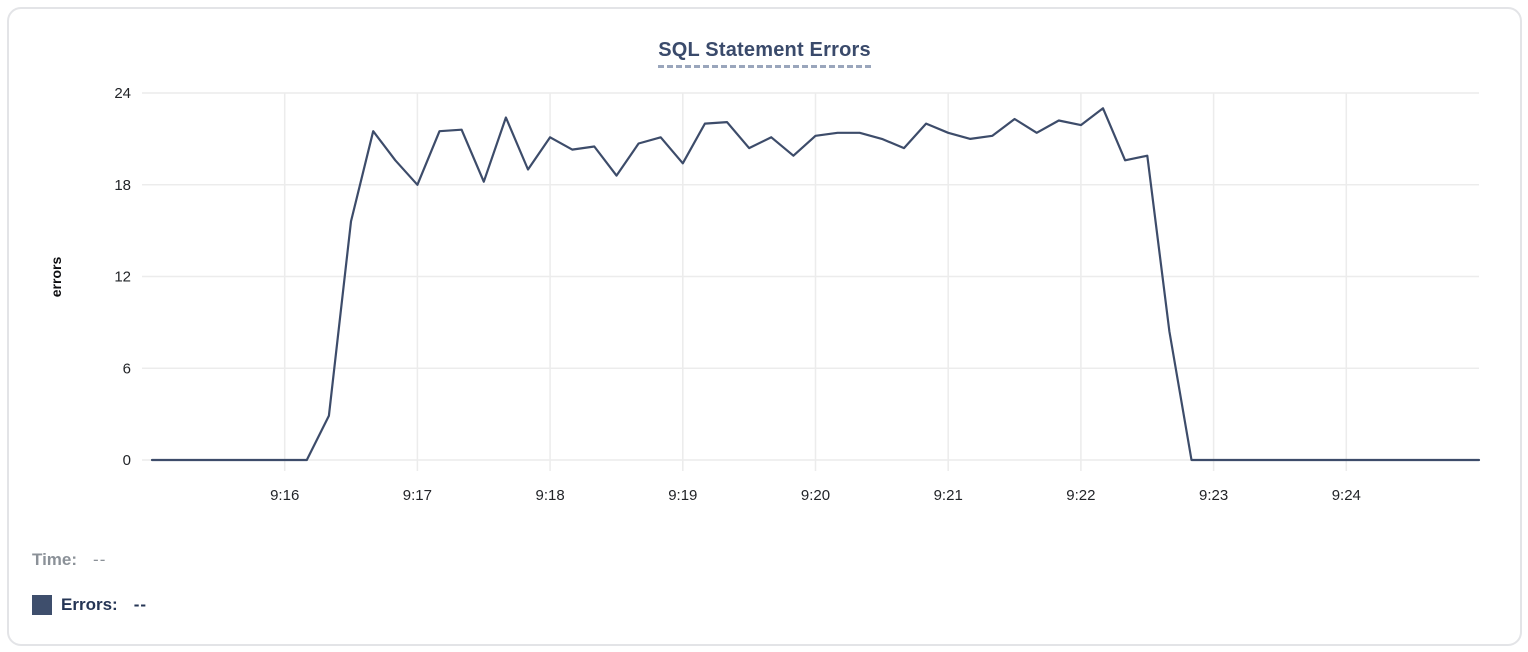  I want to click on y-tick-label: 18, so click(122, 185).